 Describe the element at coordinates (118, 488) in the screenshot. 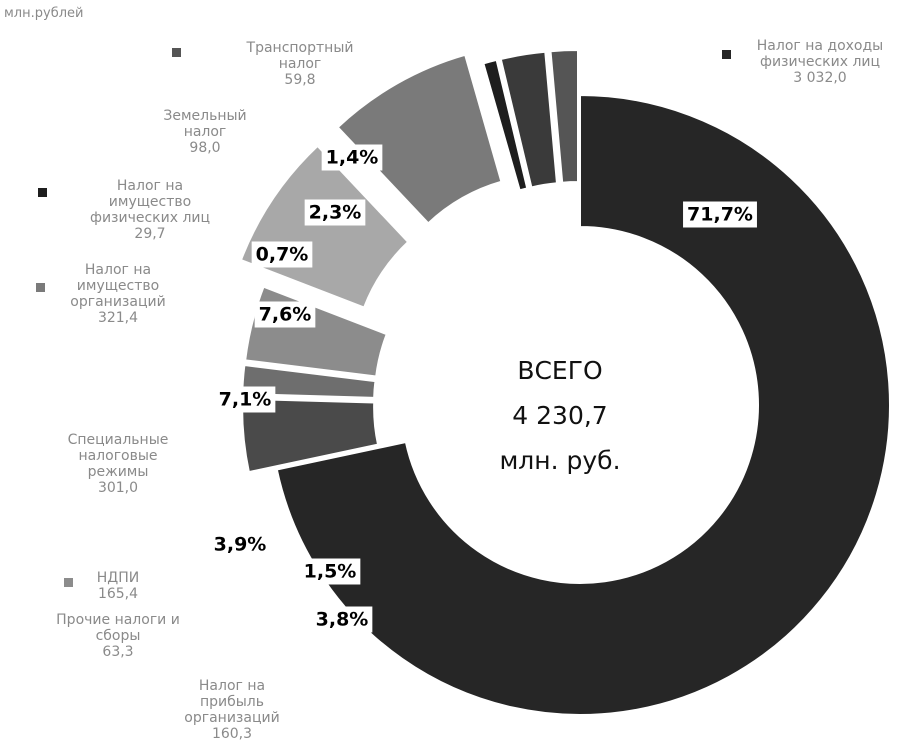

I see `category-value: 301,0` at that location.